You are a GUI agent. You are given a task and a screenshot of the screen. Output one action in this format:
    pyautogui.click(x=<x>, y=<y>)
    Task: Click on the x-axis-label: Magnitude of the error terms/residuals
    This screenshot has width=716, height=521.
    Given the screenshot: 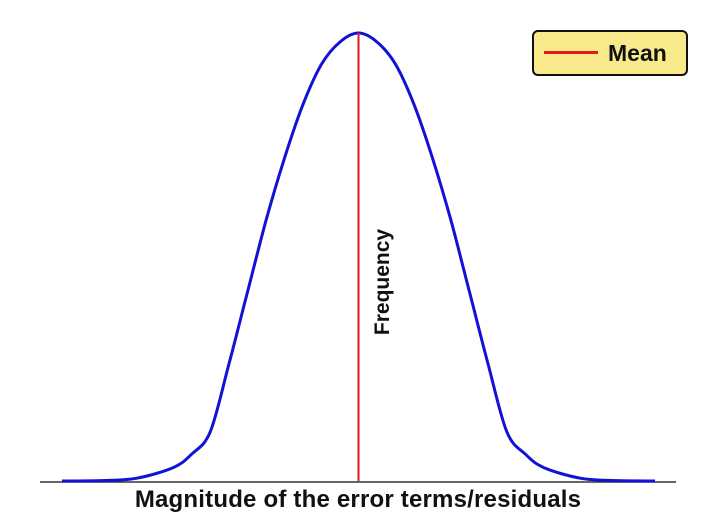 What is the action you would take?
    pyautogui.click(x=358, y=500)
    